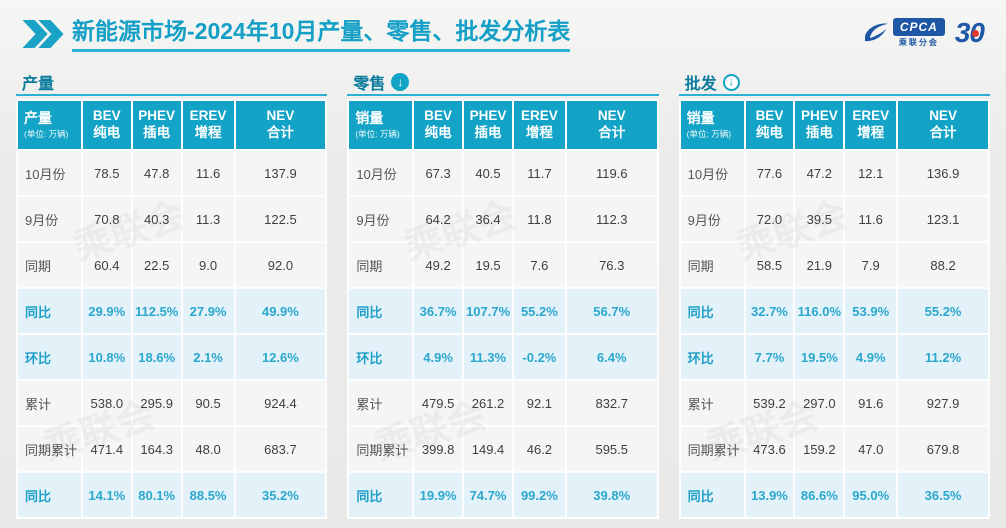 This screenshot has width=1006, height=528. Describe the element at coordinates (918, 42) in the screenshot. I see `cpca-subtitle: 乘联分会` at that location.